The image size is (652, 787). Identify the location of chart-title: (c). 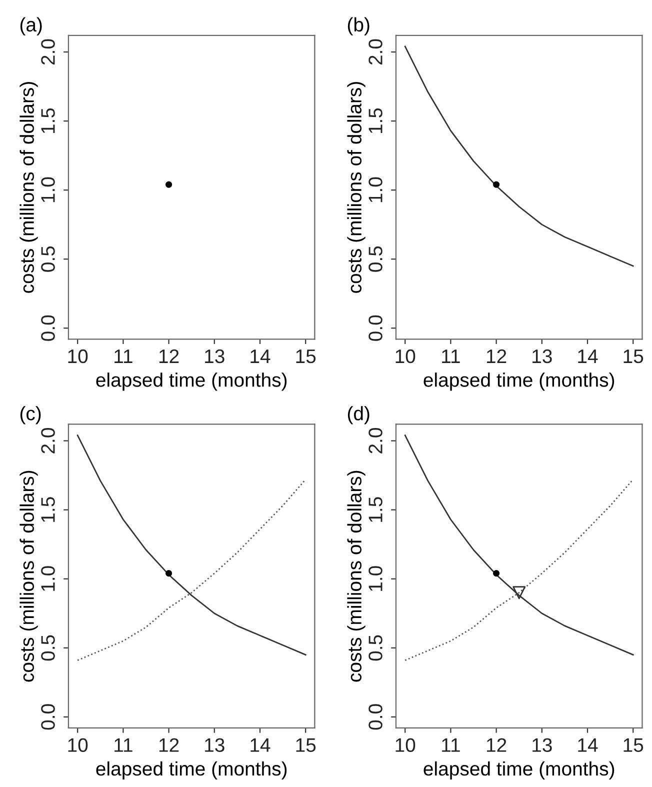
(30, 415).